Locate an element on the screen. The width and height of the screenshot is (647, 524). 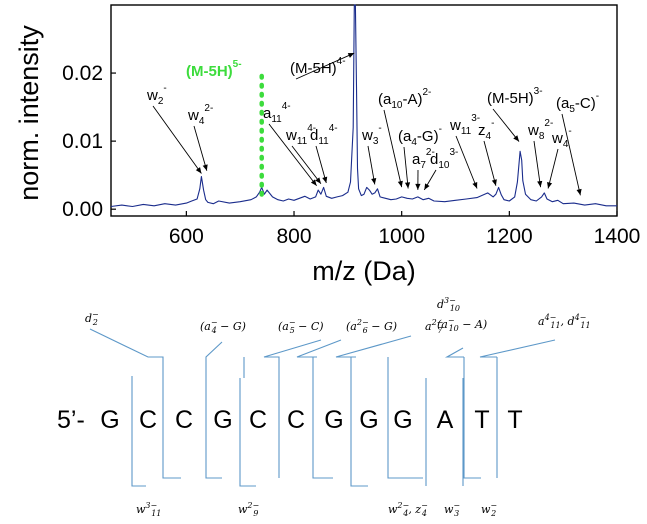
peak-annotation-a11: a114- is located at coordinates (290, 144).